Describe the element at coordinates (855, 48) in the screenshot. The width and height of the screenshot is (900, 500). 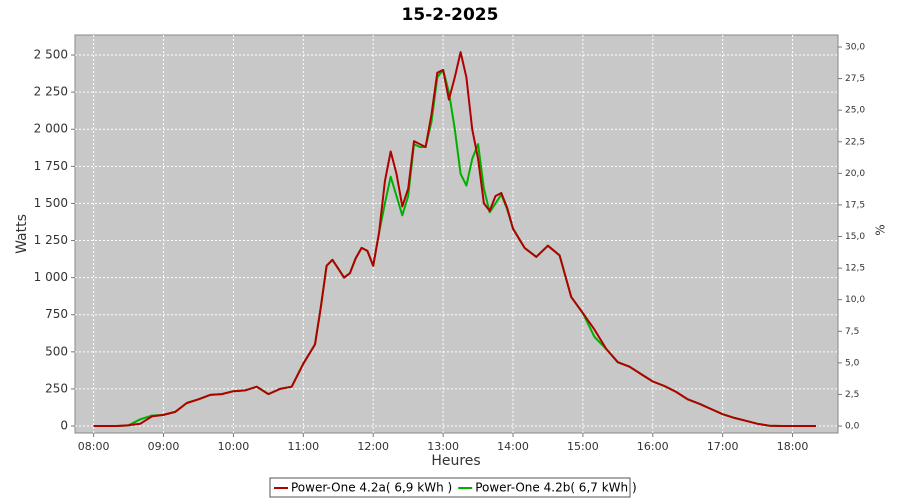
I see `y2-tick-label: 30,0` at that location.